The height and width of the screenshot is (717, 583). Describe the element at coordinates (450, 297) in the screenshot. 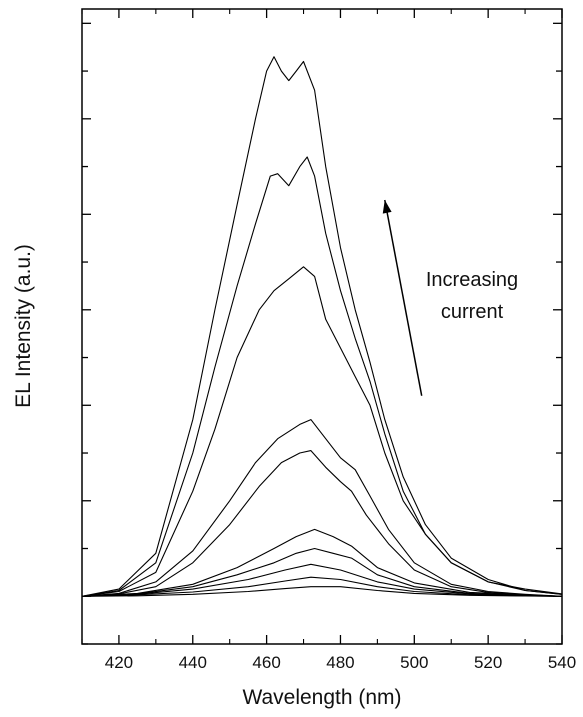

I see `annotation: Increasing current` at that location.